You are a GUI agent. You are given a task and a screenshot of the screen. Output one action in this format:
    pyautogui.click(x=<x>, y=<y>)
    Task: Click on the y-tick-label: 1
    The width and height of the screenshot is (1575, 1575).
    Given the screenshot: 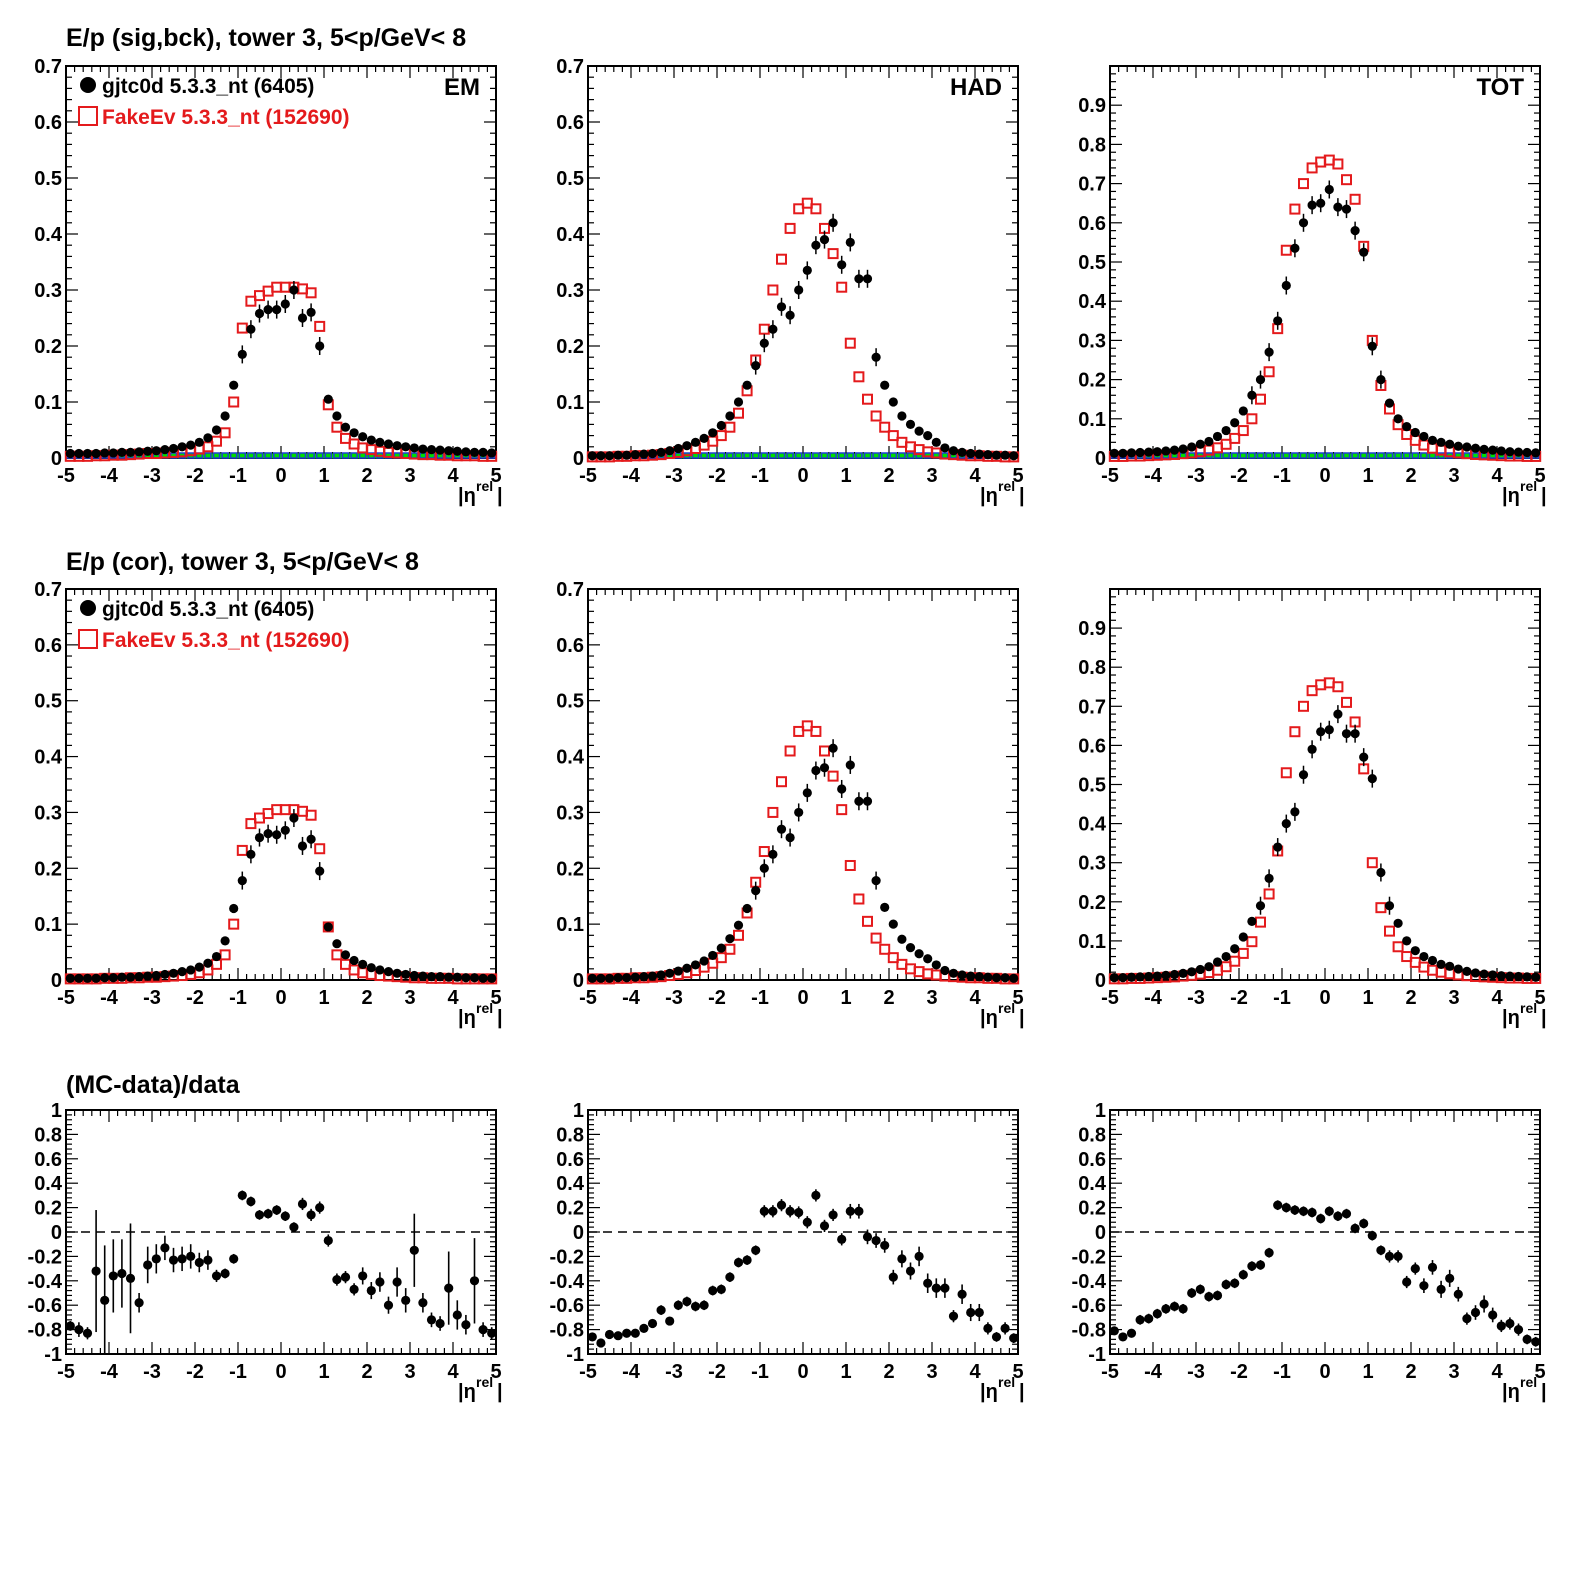 What is the action you would take?
    pyautogui.click(x=1100, y=1111)
    